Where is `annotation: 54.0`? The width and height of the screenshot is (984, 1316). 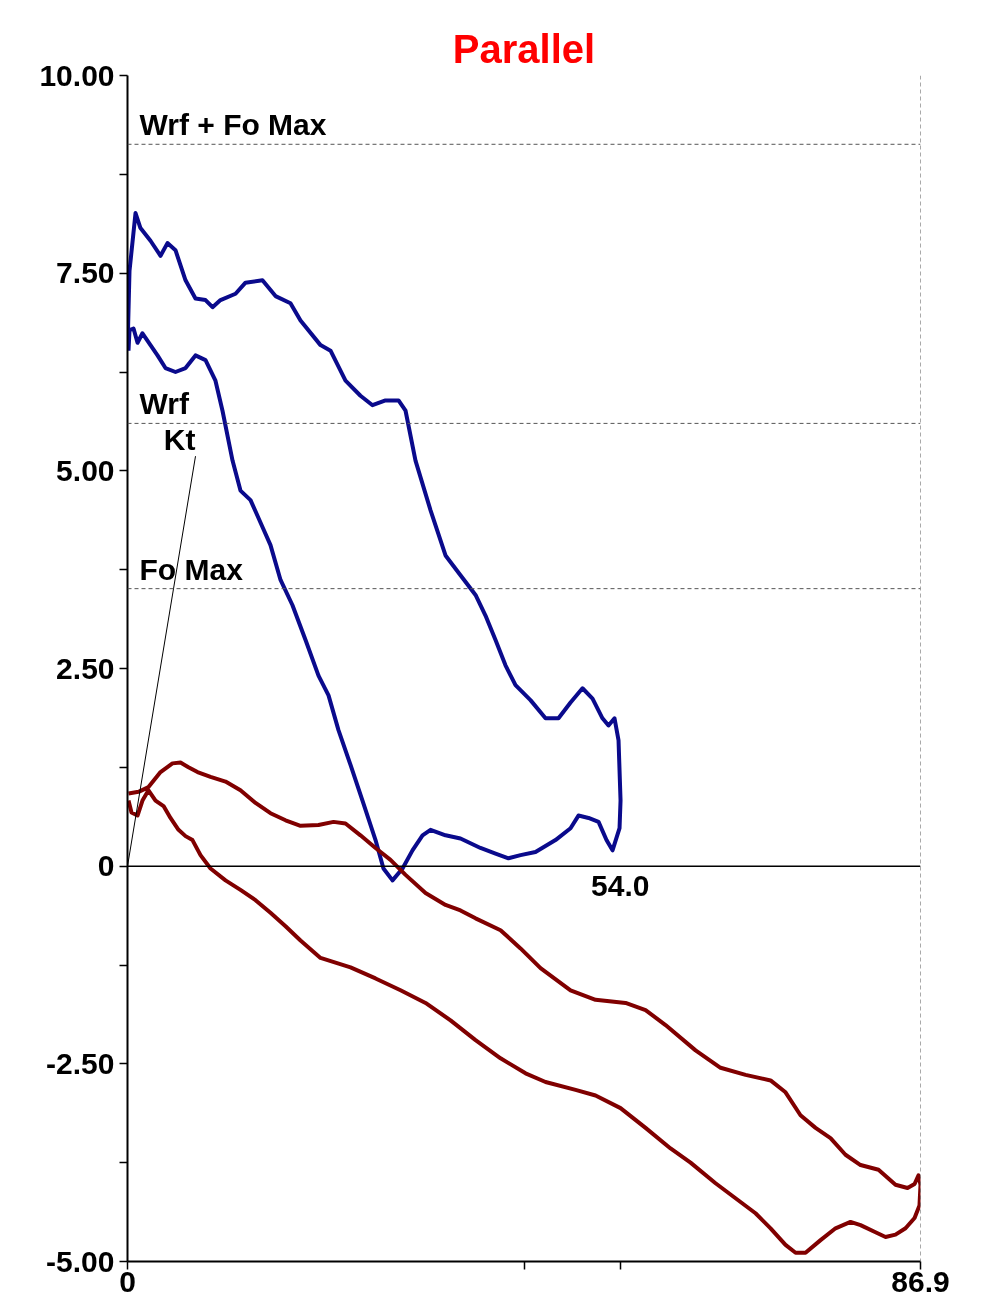
annotation: 54.0 is located at coordinates (620, 886).